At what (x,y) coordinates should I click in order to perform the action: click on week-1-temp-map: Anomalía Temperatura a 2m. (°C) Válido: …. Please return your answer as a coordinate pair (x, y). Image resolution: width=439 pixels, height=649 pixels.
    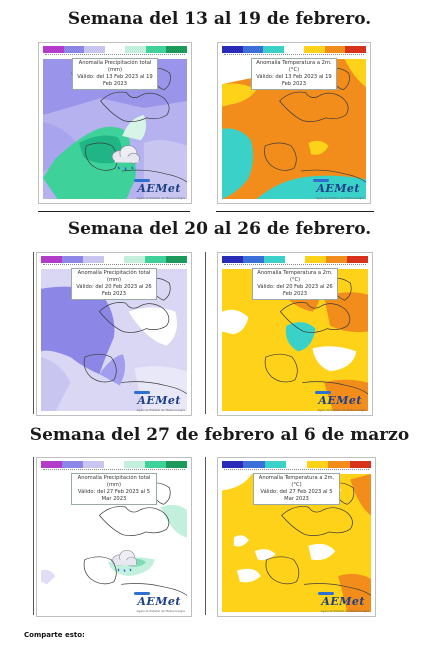
    Looking at the image, I should click on (294, 123).